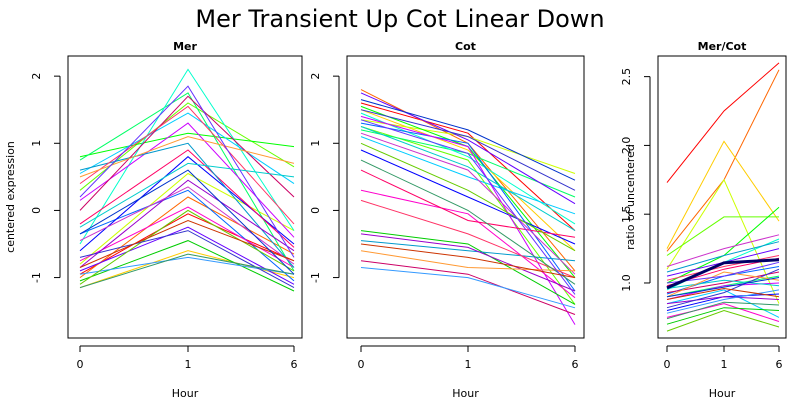 This screenshot has height=400, width=800. Describe the element at coordinates (185, 46) in the screenshot. I see `panel-title: Mer` at that location.